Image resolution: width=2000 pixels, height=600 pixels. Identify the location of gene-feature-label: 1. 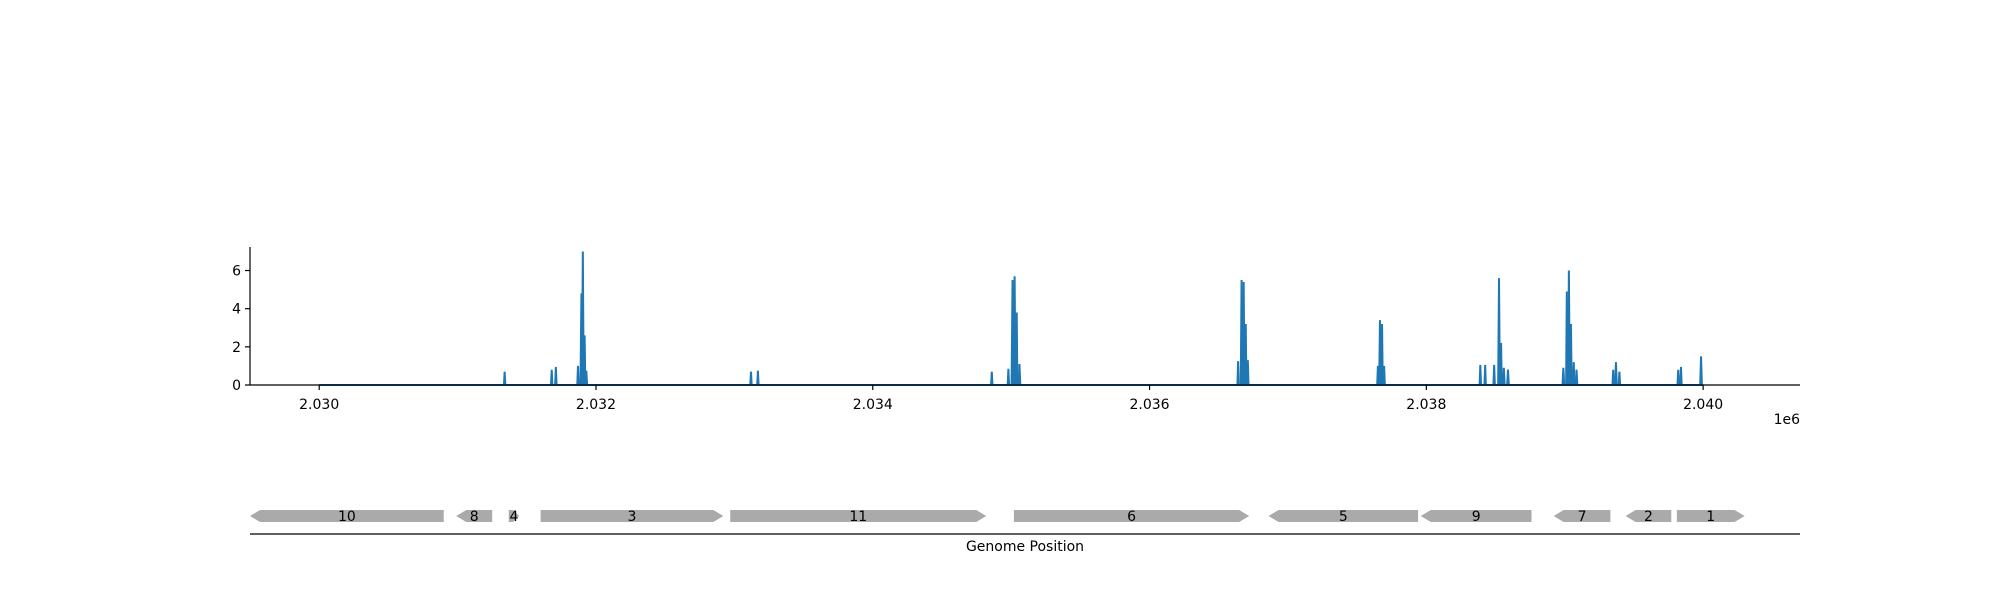
(1710, 517).